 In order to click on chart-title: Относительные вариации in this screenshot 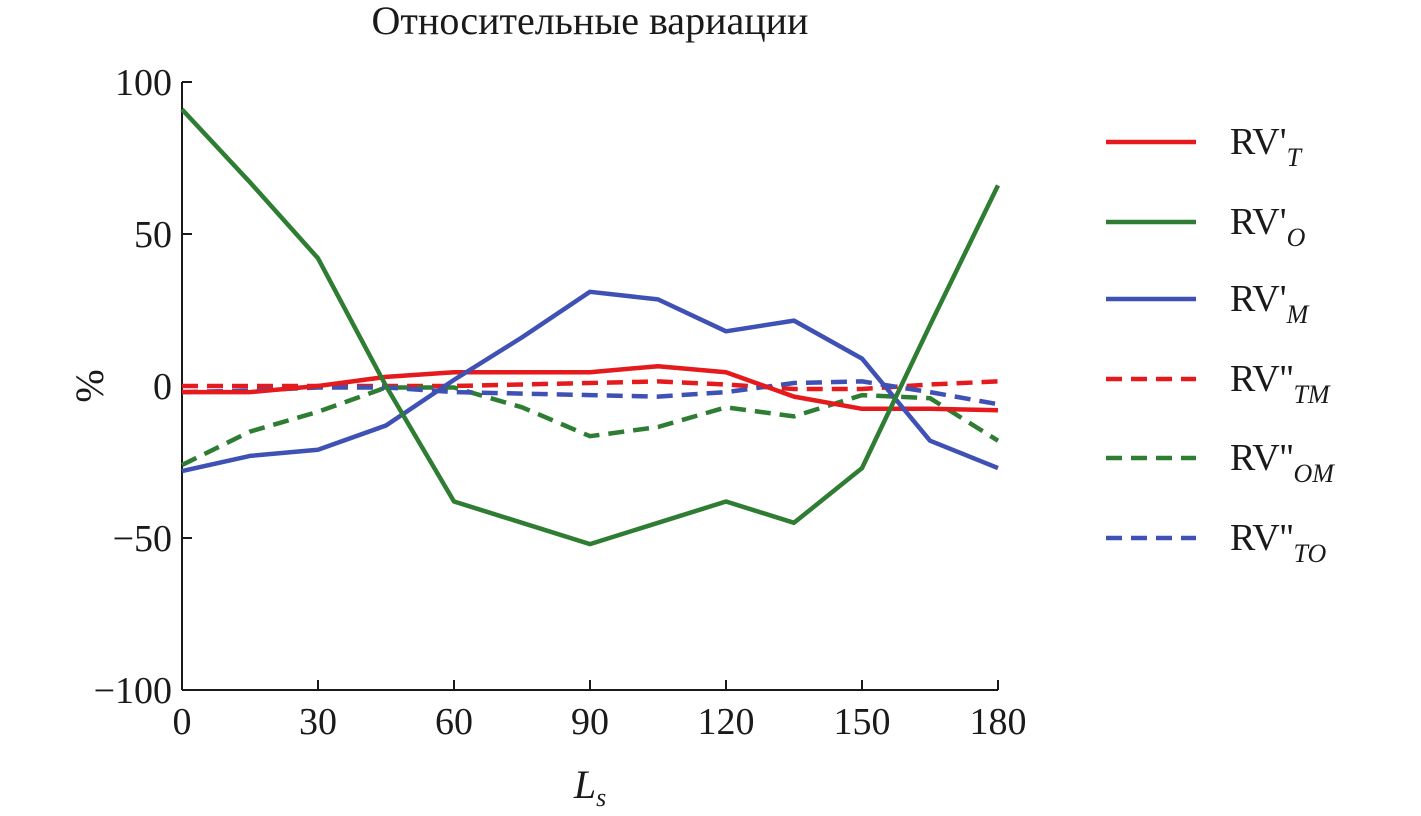, I will do `click(590, 21)`.